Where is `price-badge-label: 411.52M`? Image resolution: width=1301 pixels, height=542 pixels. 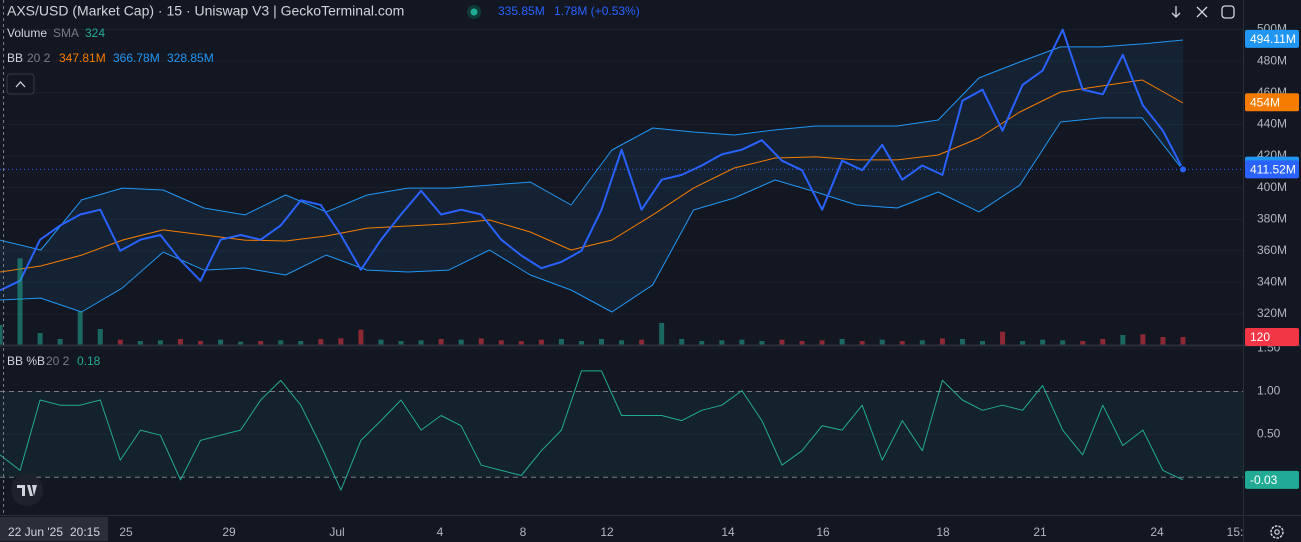
price-badge-label: 411.52M is located at coordinates (1273, 170).